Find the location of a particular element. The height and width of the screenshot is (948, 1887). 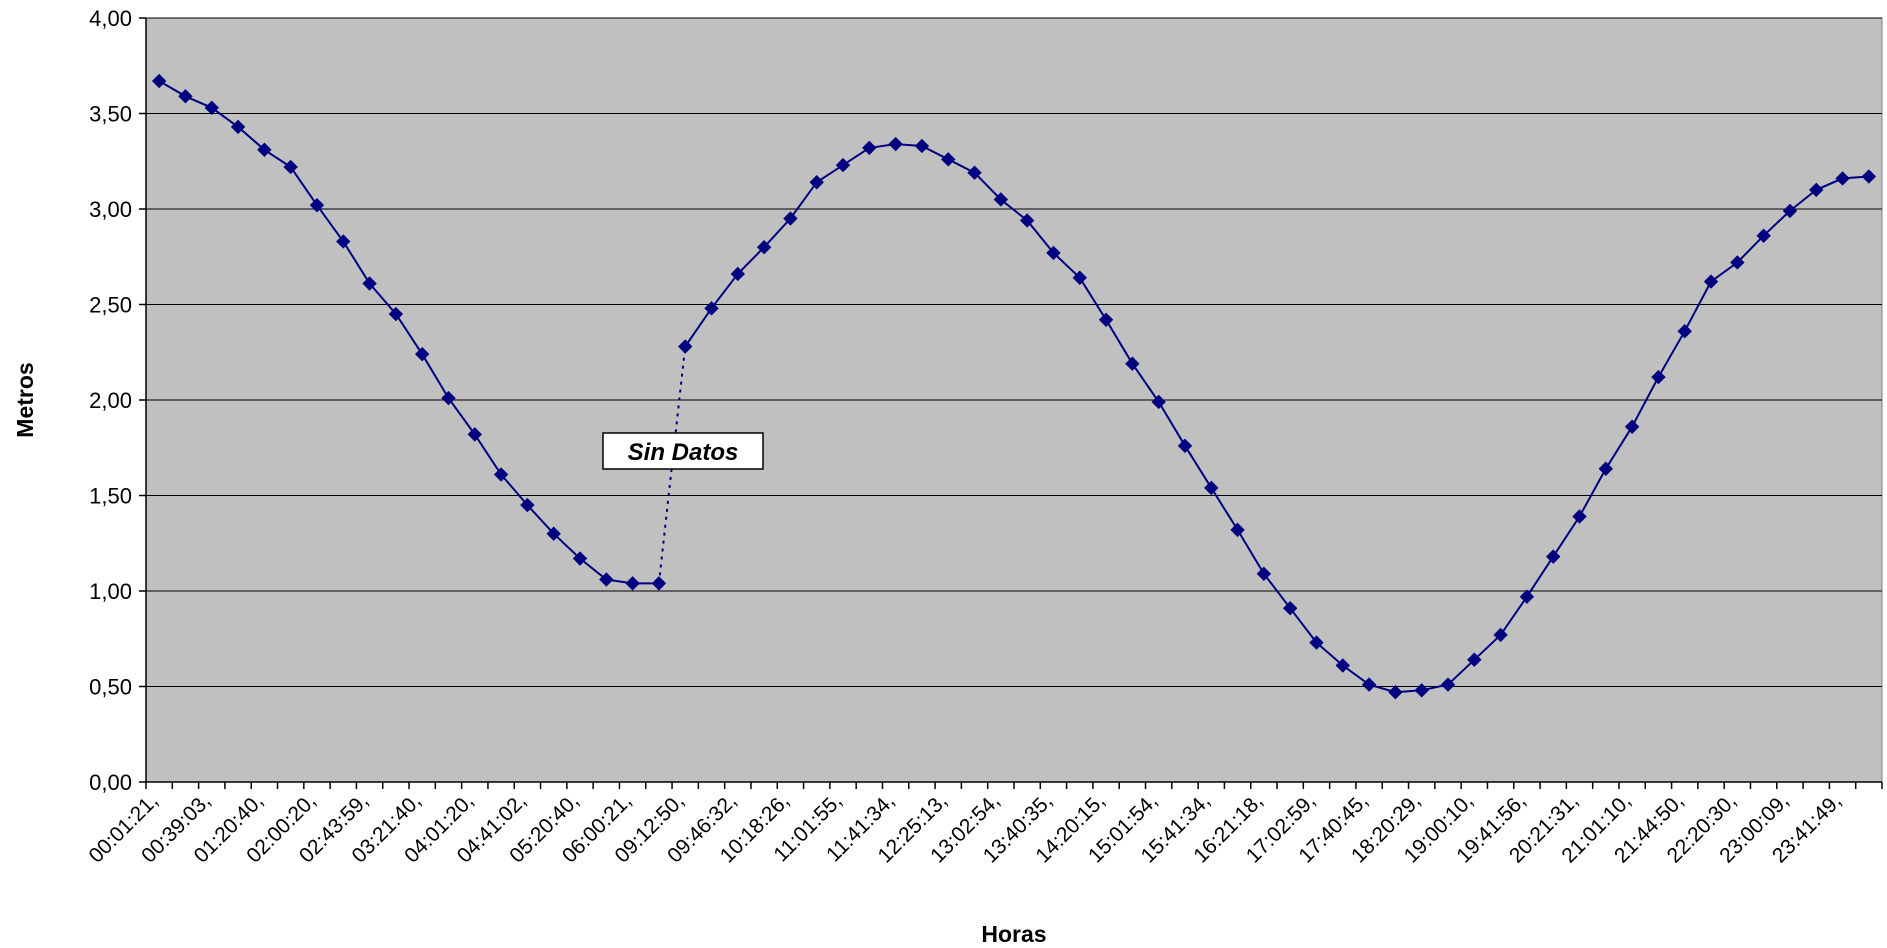

y-tick-label: 0,00 is located at coordinates (110, 782).